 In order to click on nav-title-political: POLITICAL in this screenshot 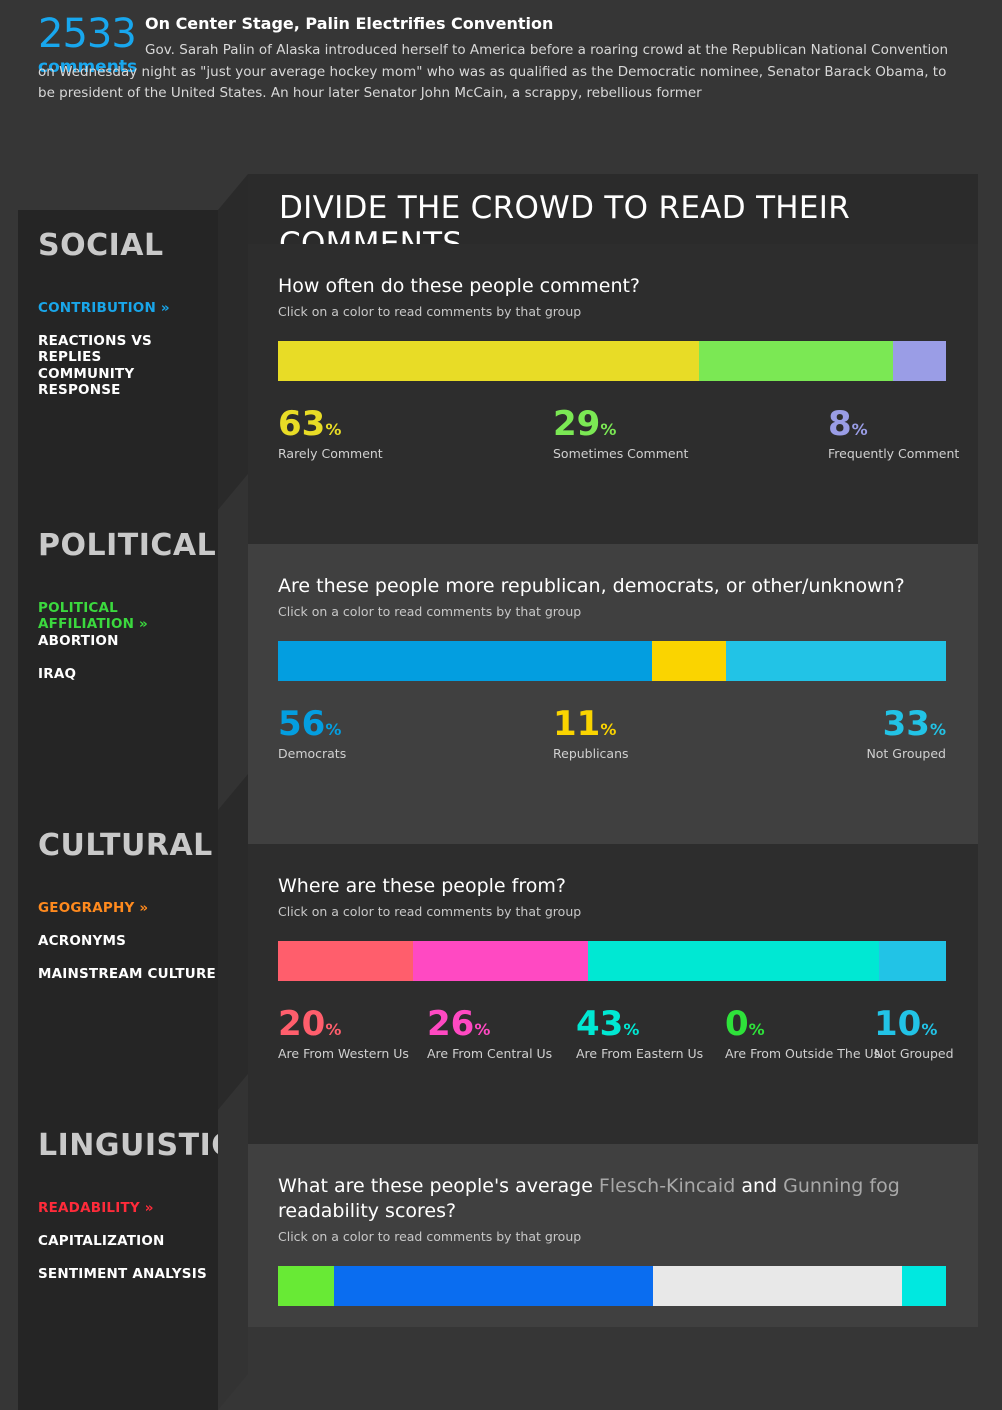, I will do `click(127, 545)`.